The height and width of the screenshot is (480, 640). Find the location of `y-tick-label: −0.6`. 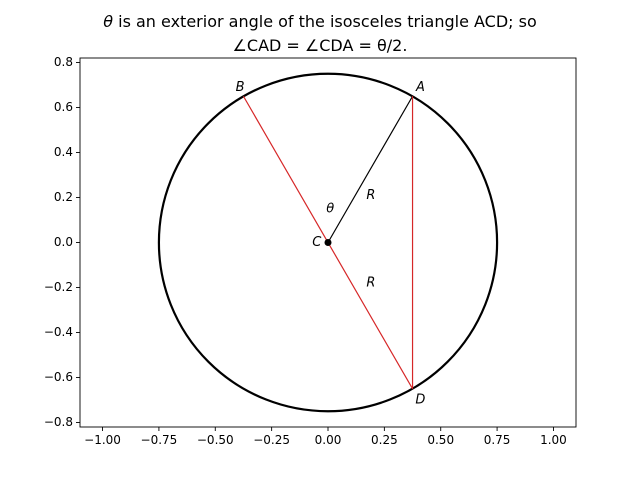

y-tick-label: −0.6 is located at coordinates (58, 377).